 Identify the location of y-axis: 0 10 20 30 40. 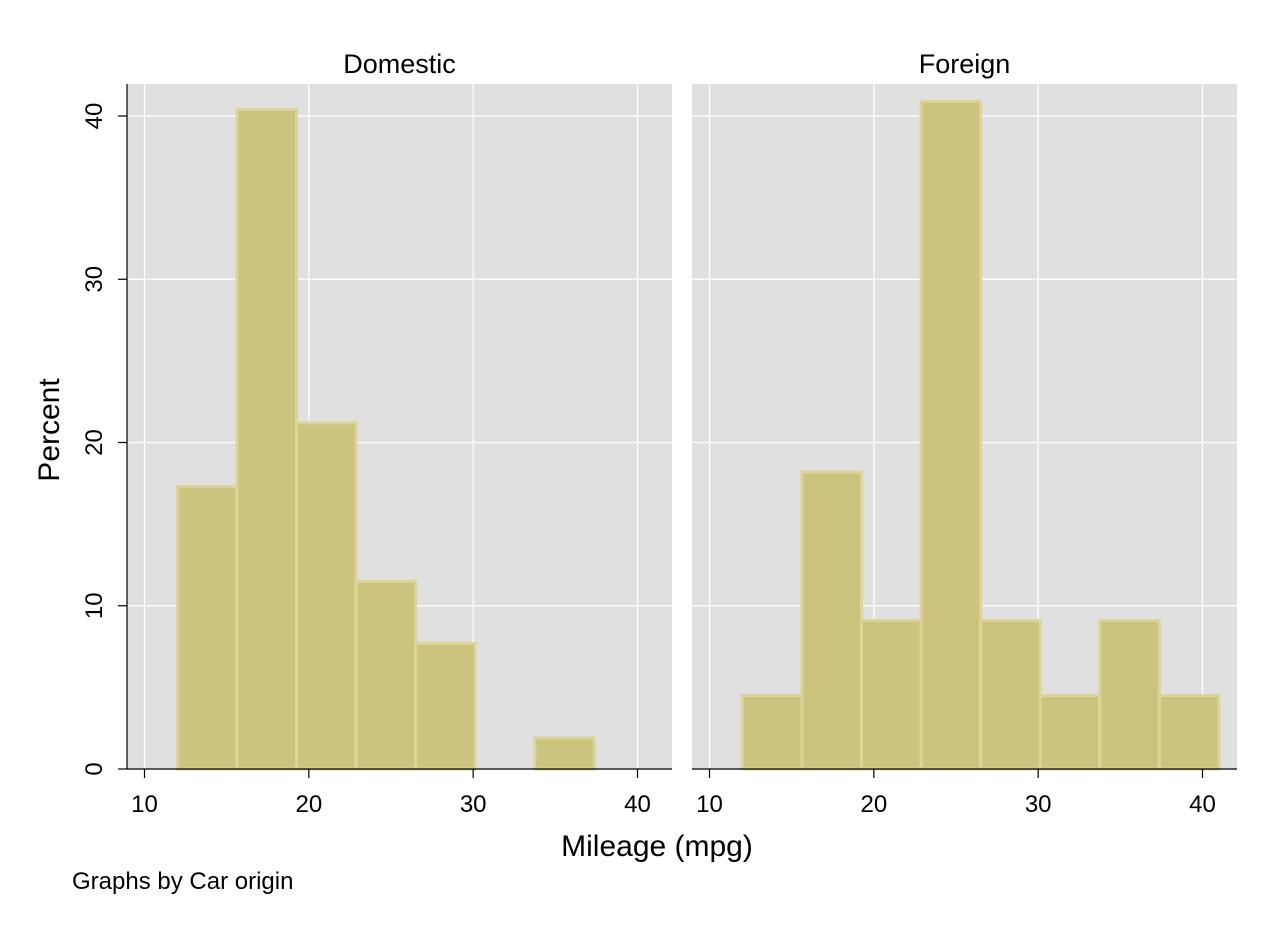
(104, 430).